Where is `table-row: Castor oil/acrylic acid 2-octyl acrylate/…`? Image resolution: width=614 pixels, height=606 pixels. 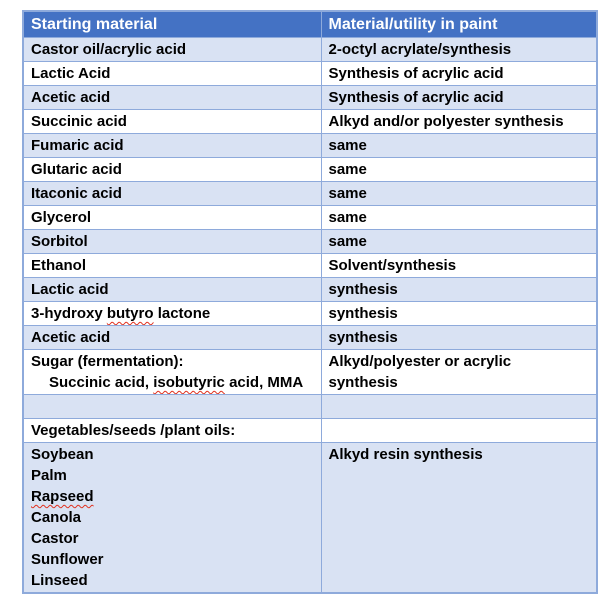
table-row: Castor oil/acrylic acid 2-octyl acrylate/… is located at coordinates (310, 49).